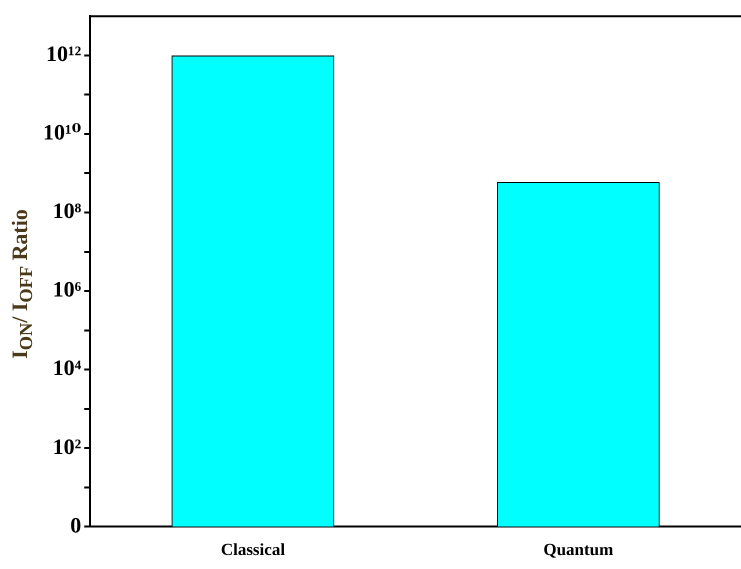 Image resolution: width=741 pixels, height=569 pixels. I want to click on y-tick-label: 10⁸, so click(67, 211).